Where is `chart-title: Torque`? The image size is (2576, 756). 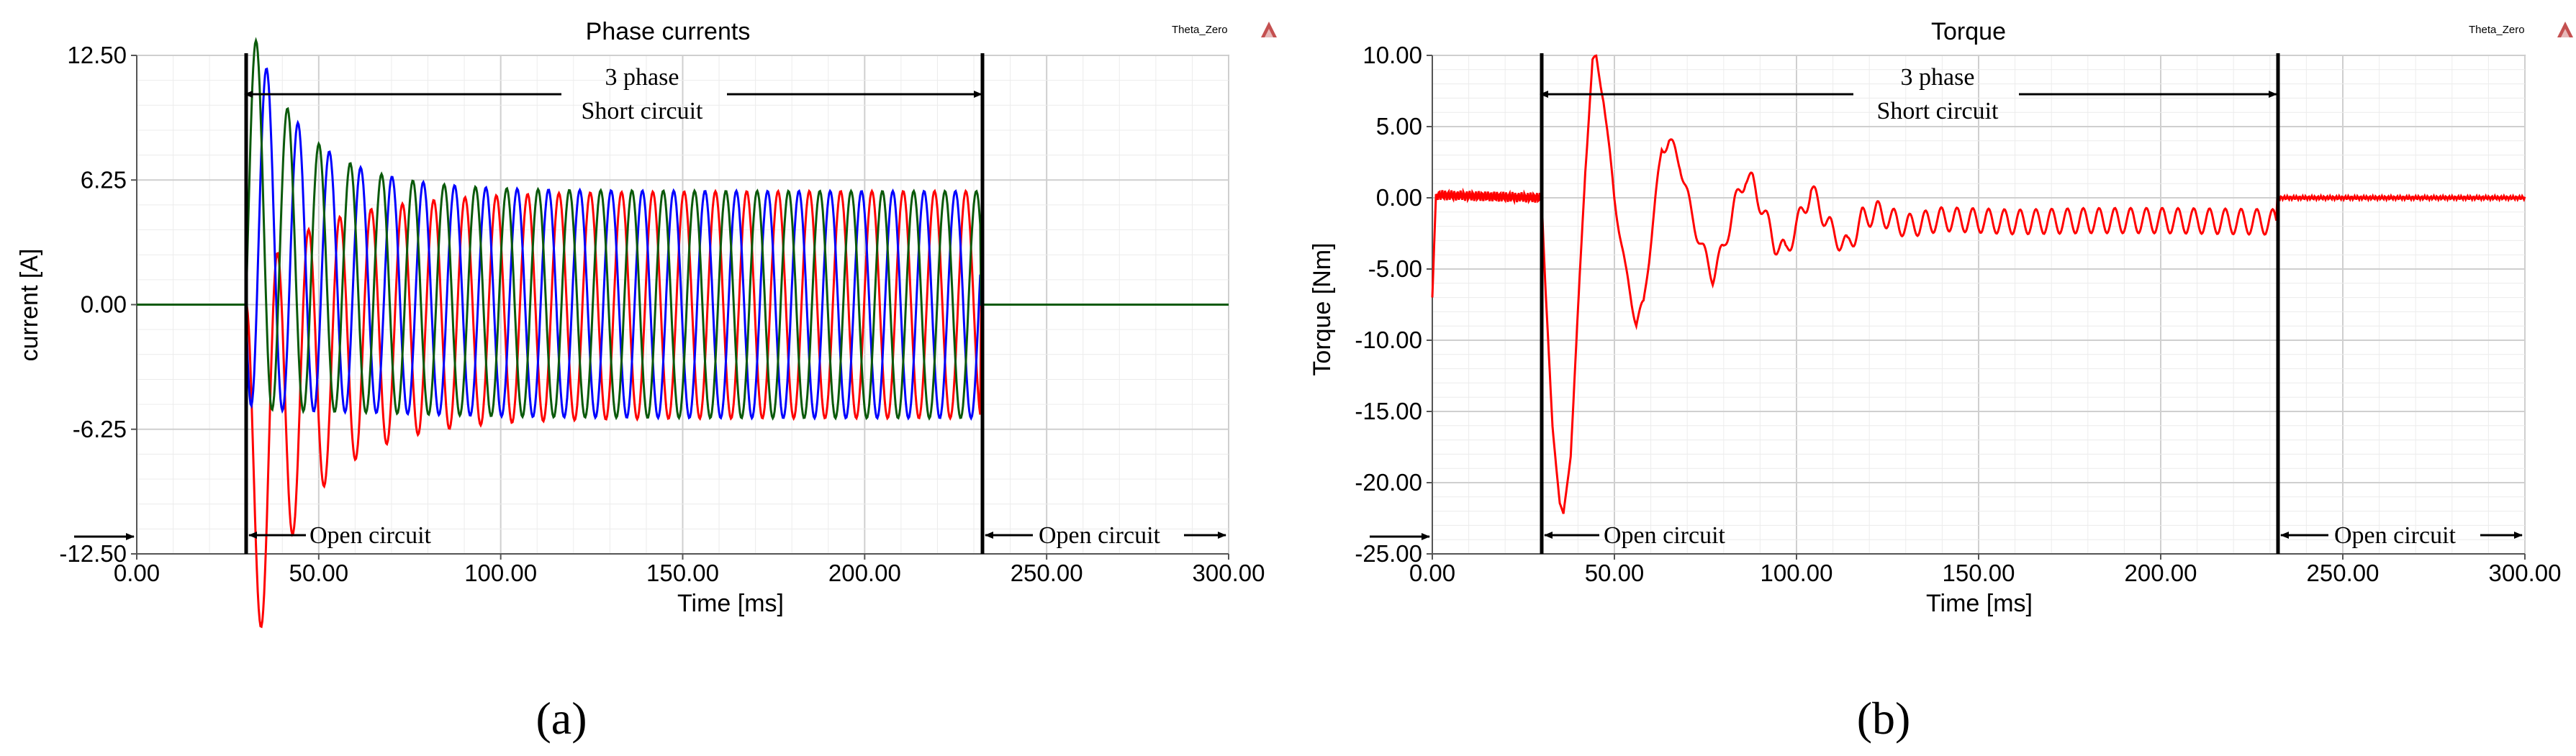
chart-title: Torque is located at coordinates (1969, 31).